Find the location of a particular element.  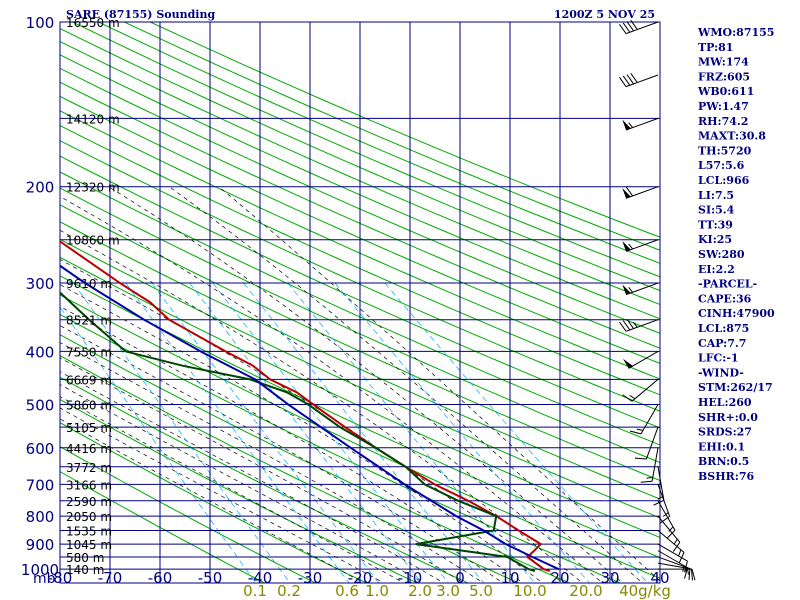

height-label: 12320 m is located at coordinates (93, 188).